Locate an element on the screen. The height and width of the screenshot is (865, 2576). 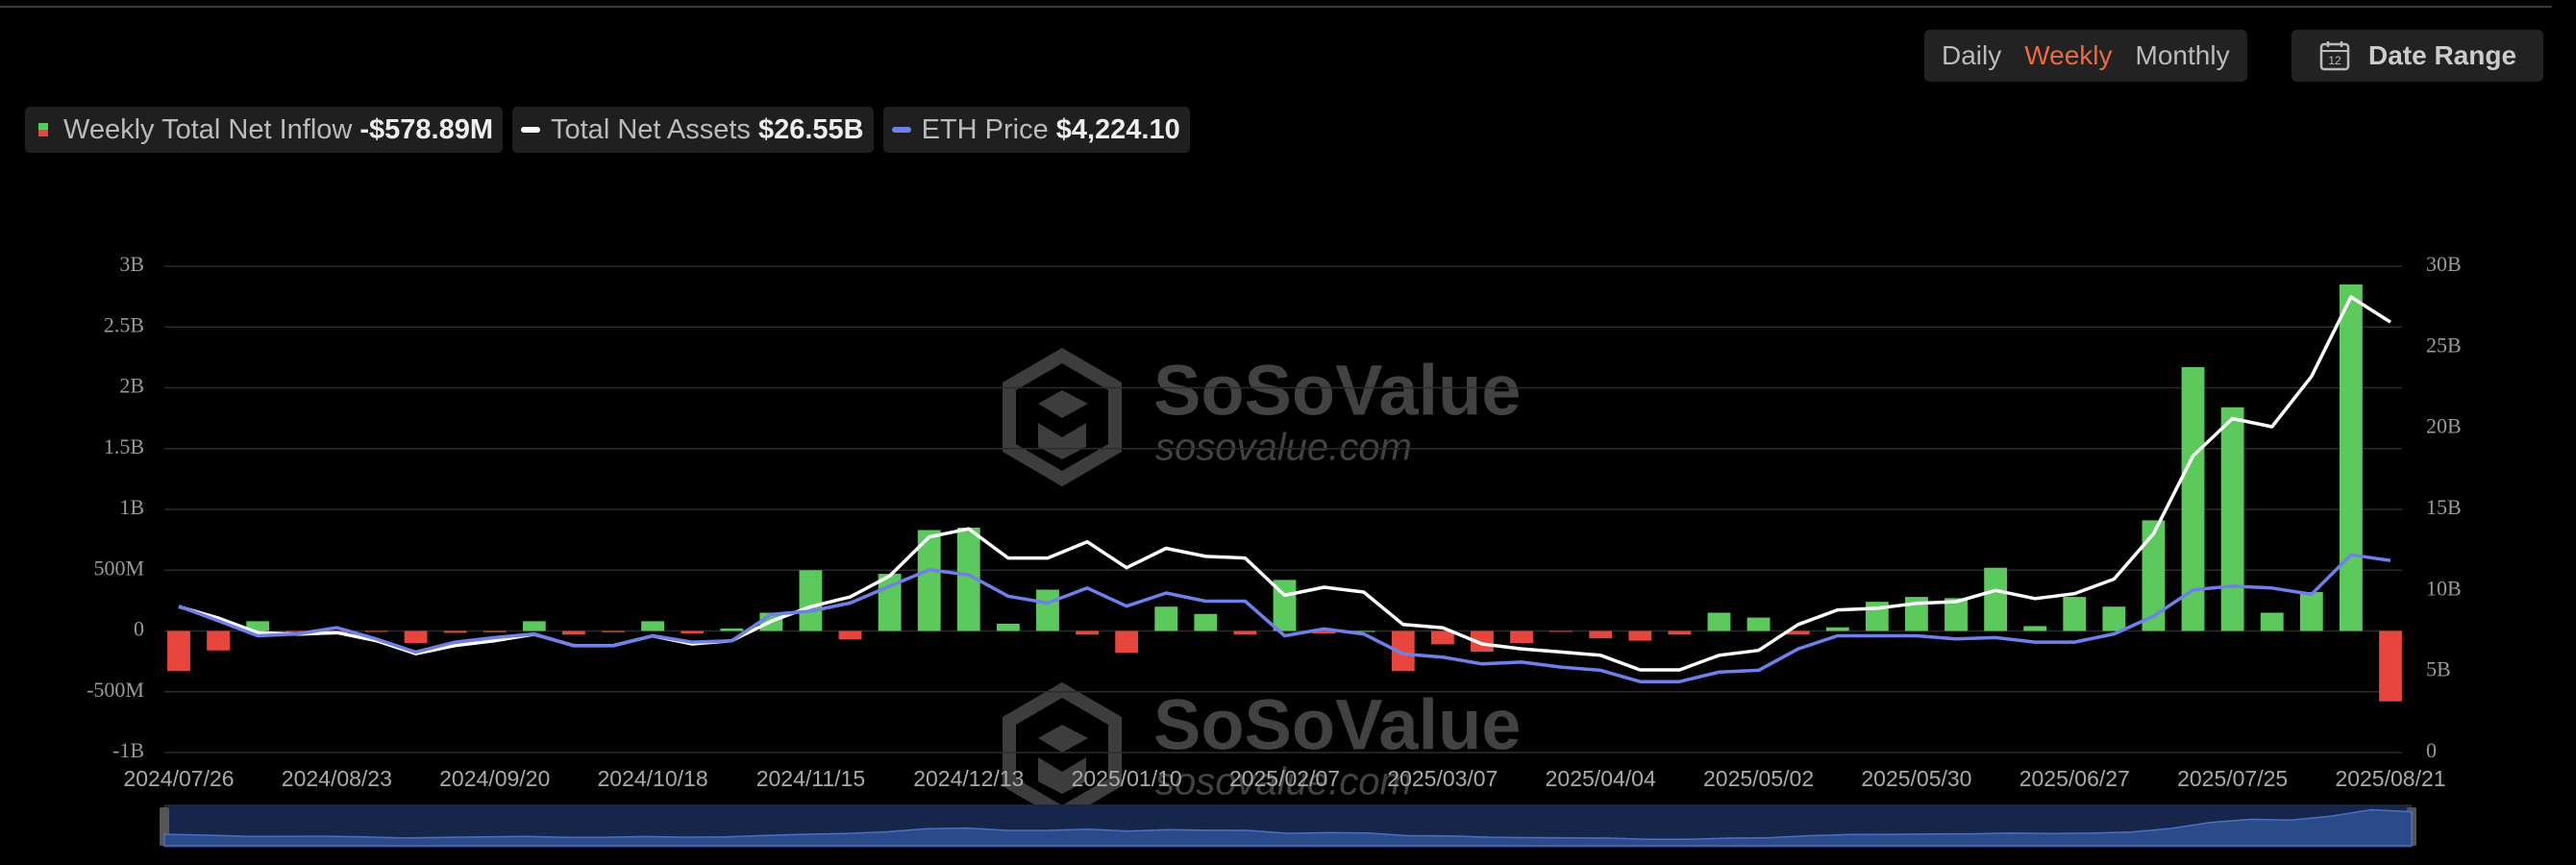
legend-item: Weekly Total Net Inflow -$578.89M is located at coordinates (264, 130).